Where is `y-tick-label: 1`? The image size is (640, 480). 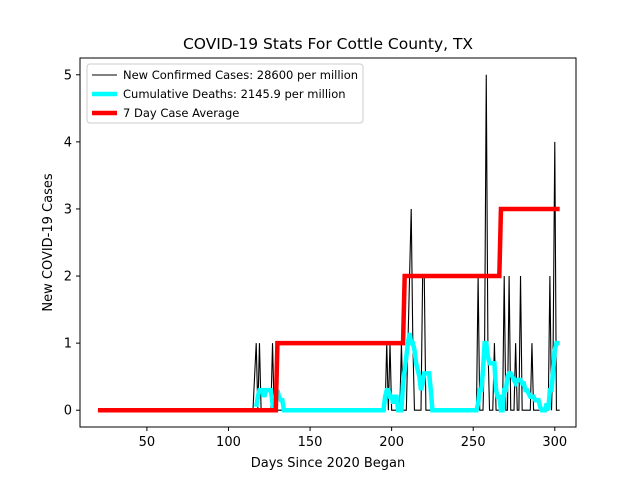
y-tick-label: 1 is located at coordinates (68, 344).